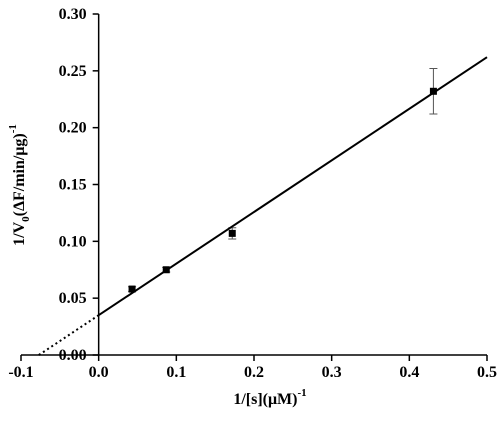 The image size is (500, 421). Describe the element at coordinates (254, 372) in the screenshot. I see `x-tick-label: 0.2` at that location.